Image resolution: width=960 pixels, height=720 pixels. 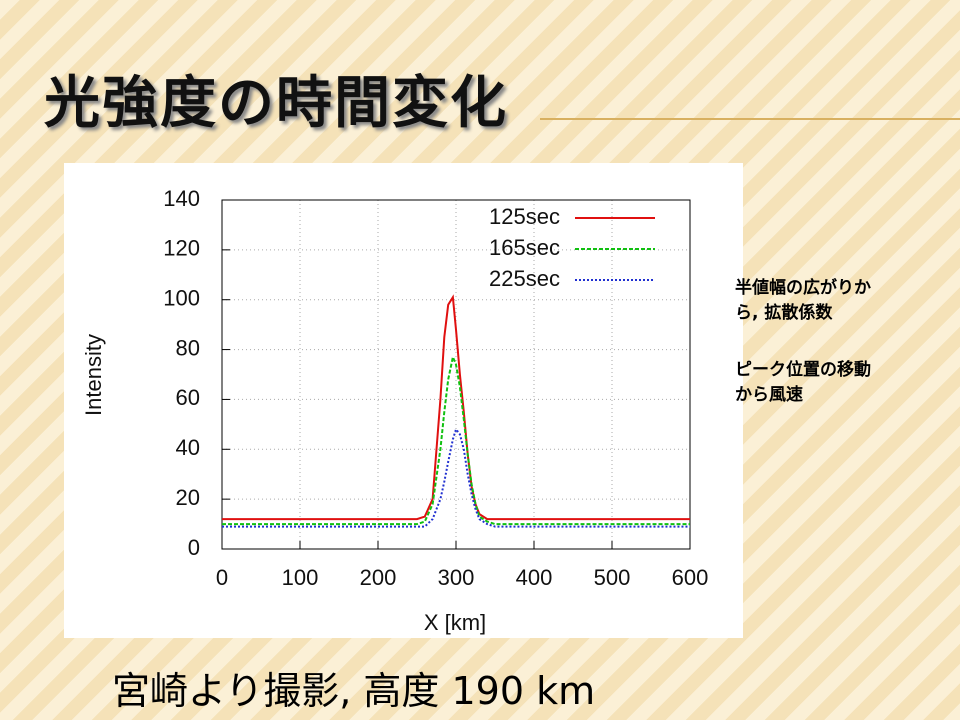 I want to click on x-tick-label: 0, so click(x=222, y=577).